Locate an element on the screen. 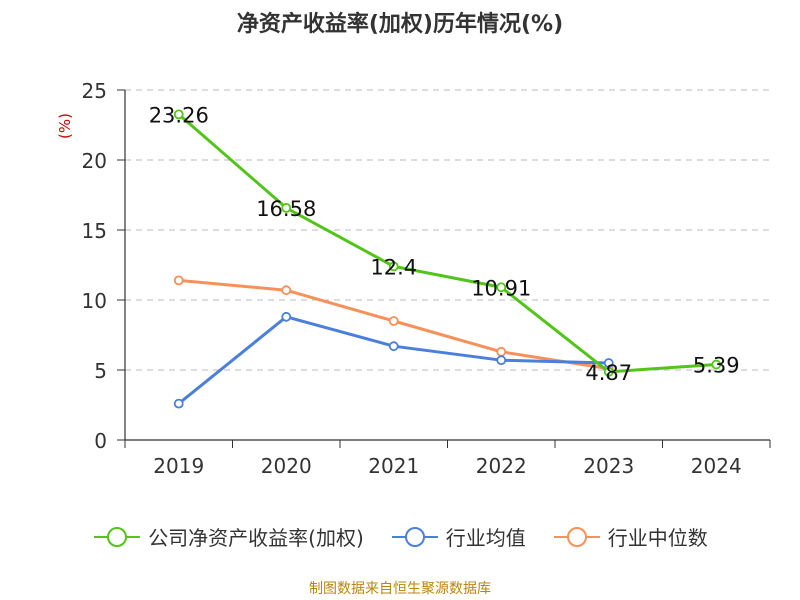  data-label: 16.58 is located at coordinates (286, 209).